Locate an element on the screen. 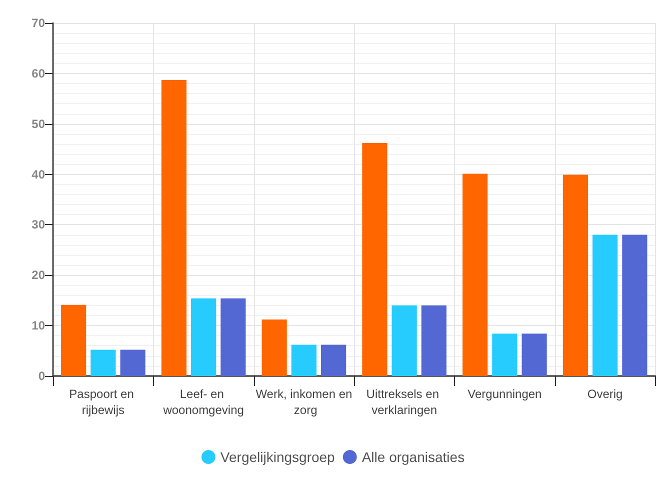 Image resolution: width=666 pixels, height=479 pixels. x-tick-label: Overig is located at coordinates (605, 394).